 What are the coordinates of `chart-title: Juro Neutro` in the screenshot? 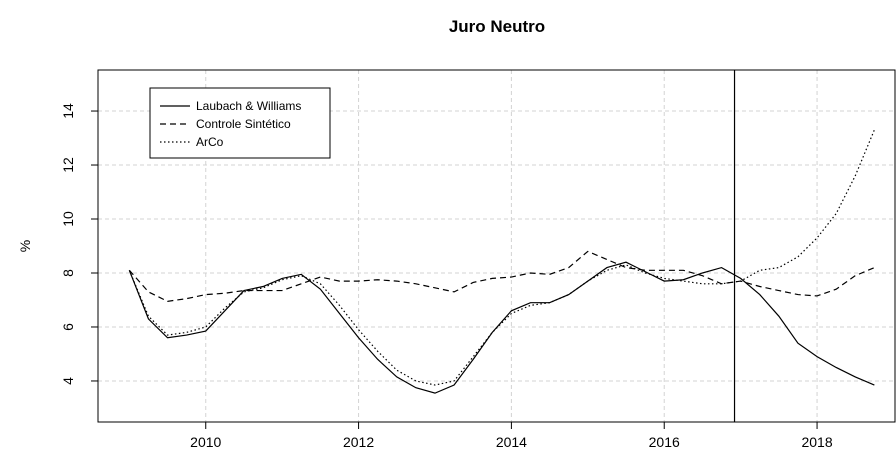 It's located at (497, 26).